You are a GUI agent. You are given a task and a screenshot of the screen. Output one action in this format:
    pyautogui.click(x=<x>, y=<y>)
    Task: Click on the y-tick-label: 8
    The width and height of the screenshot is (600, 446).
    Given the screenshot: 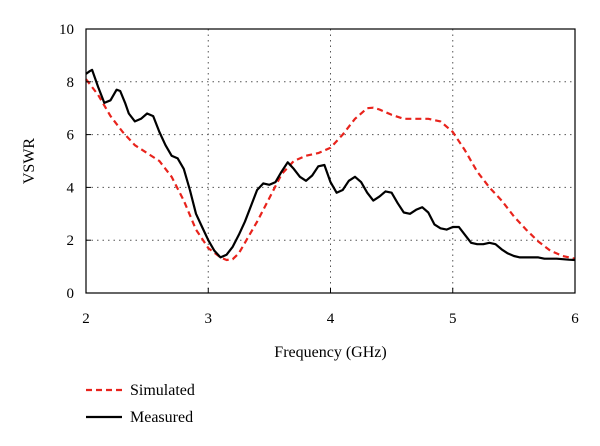 What is the action you would take?
    pyautogui.click(x=71, y=83)
    